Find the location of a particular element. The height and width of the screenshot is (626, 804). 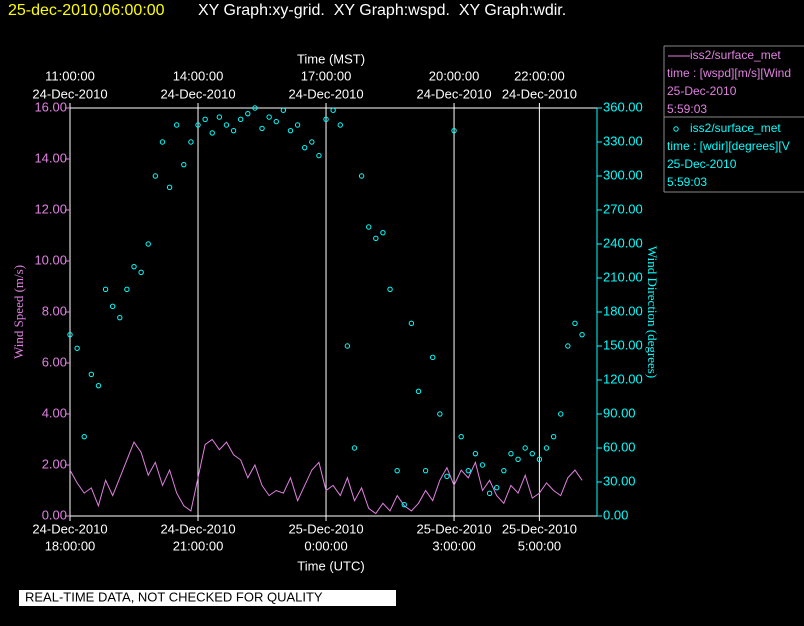

x-tick-label: 24-Dec-2010 is located at coordinates (69, 528).